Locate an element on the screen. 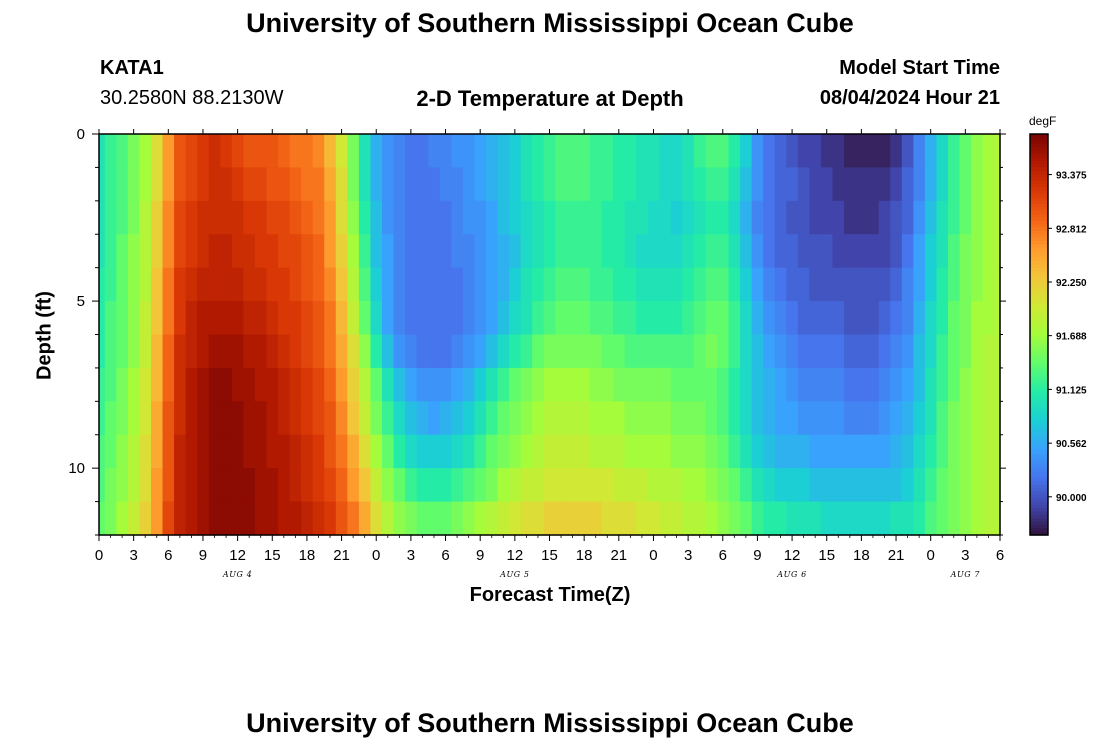 The image size is (1100, 750). x-tick-label: 21 is located at coordinates (618, 555).